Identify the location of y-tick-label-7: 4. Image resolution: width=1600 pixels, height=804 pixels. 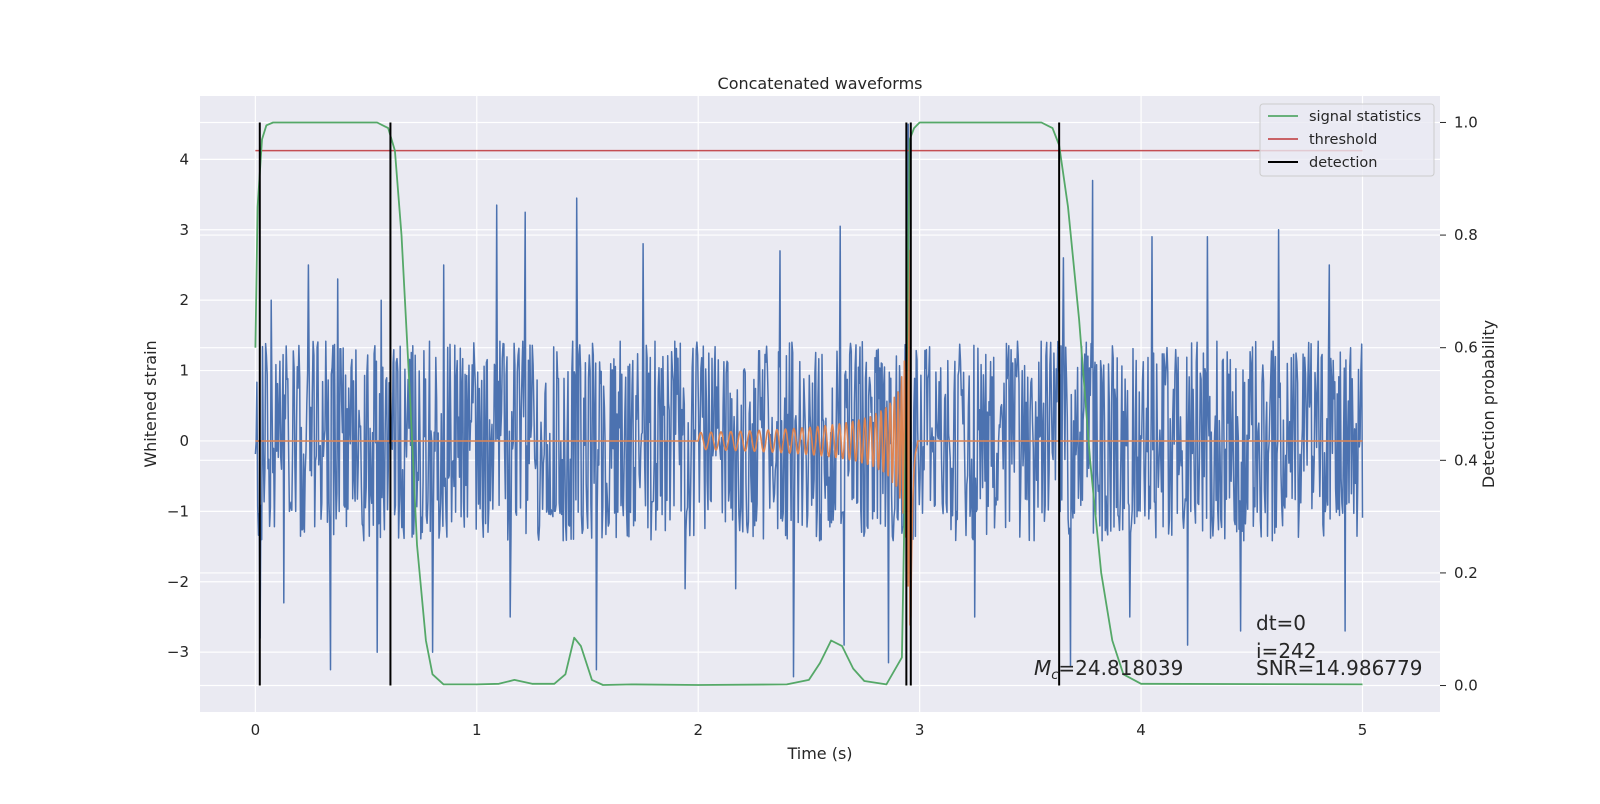
(184, 159).